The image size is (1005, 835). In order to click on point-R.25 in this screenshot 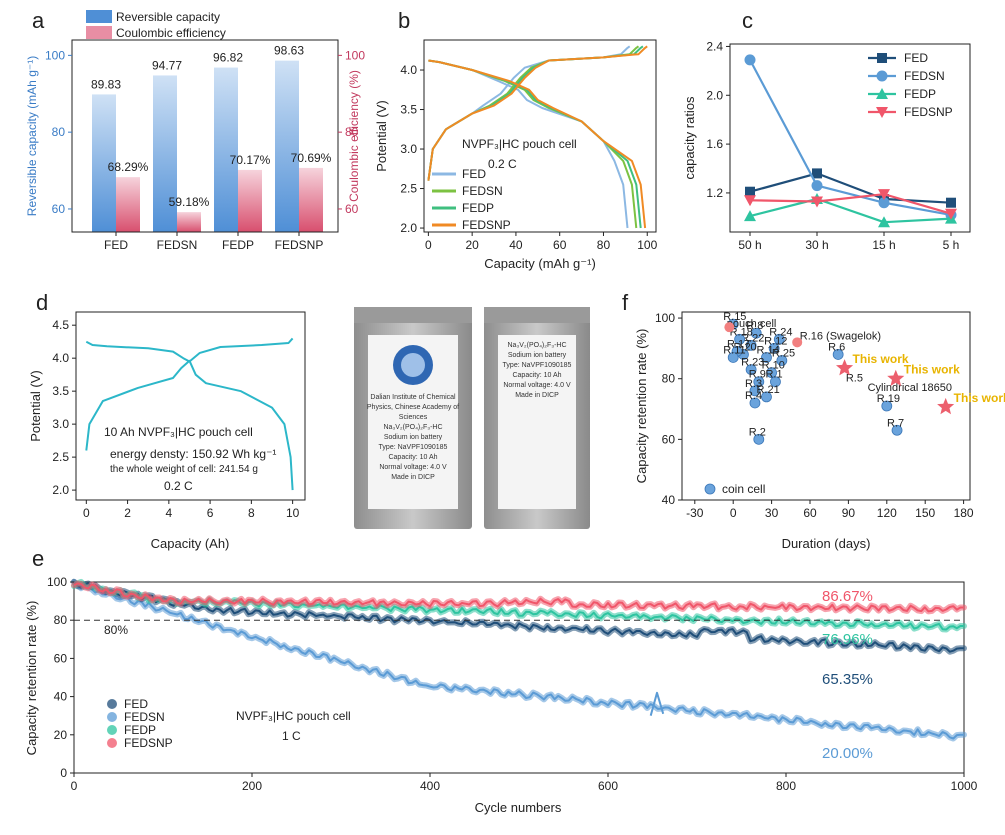, I will do `click(782, 360)`.